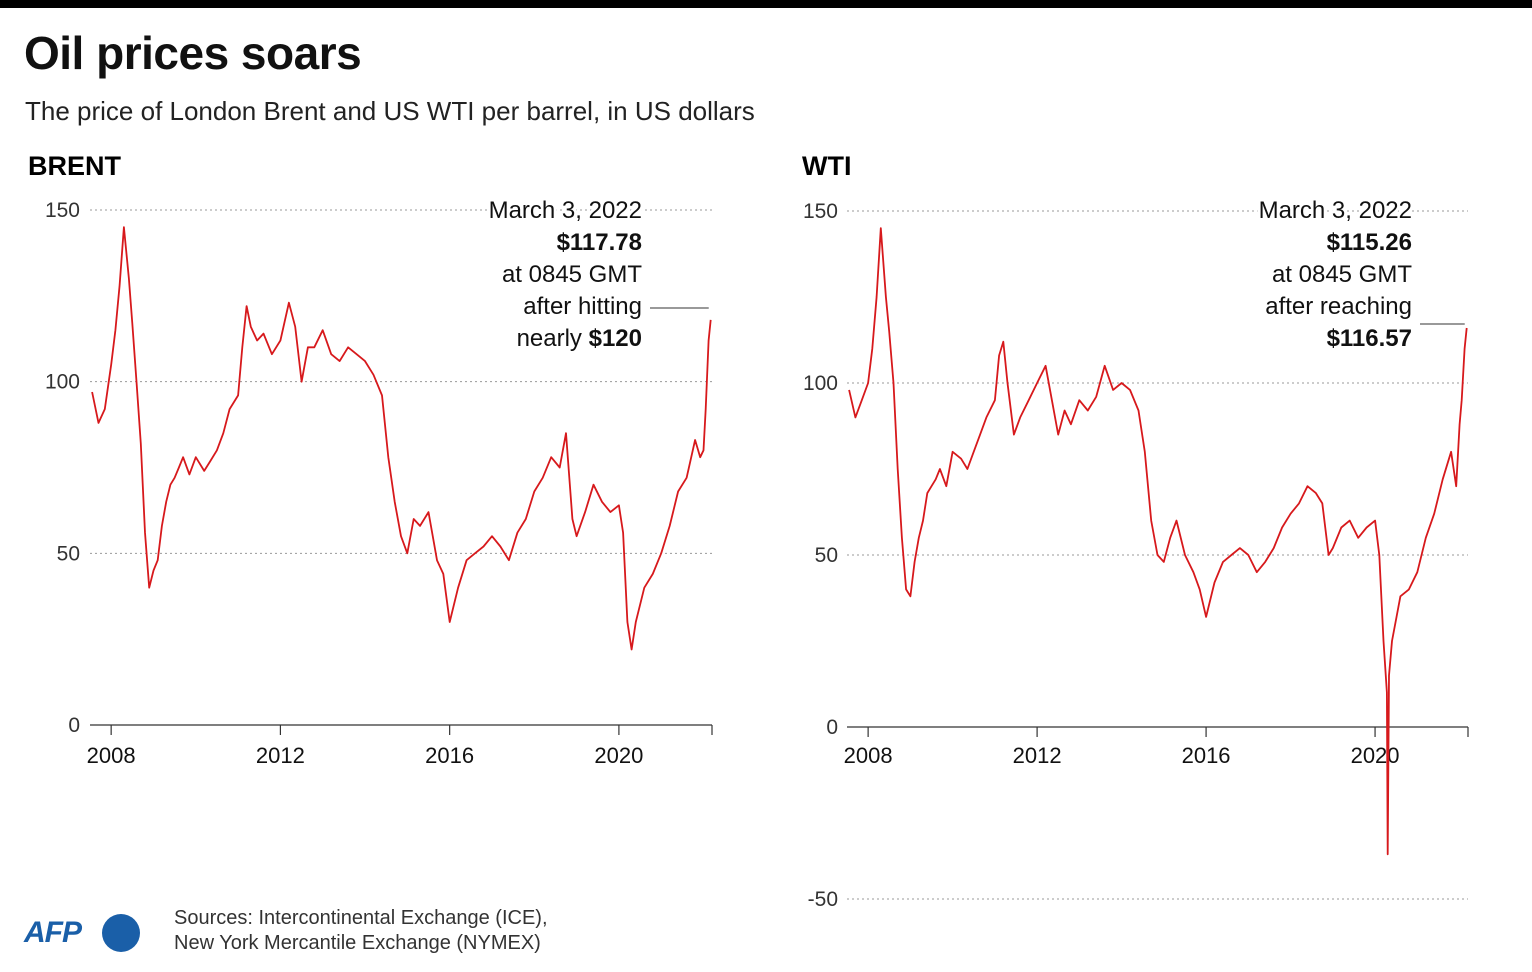 This screenshot has width=1532, height=972. Describe the element at coordinates (1369, 242) in the screenshot. I see `chart-wti-annotation-line: $115.26` at that location.